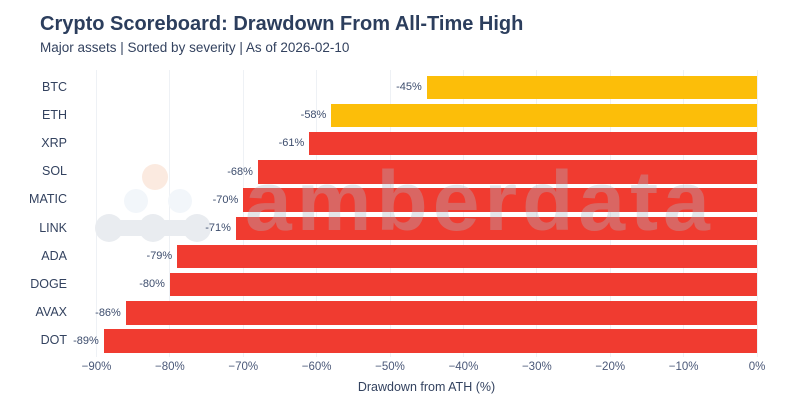 This screenshot has width=810, height=405. I want to click on bar-value-label-ada: -79%, so click(159, 256).